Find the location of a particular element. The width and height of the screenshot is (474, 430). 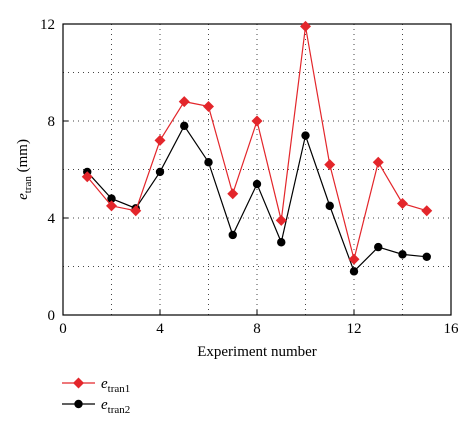

x-tick-label: 4 is located at coordinates (160, 329).